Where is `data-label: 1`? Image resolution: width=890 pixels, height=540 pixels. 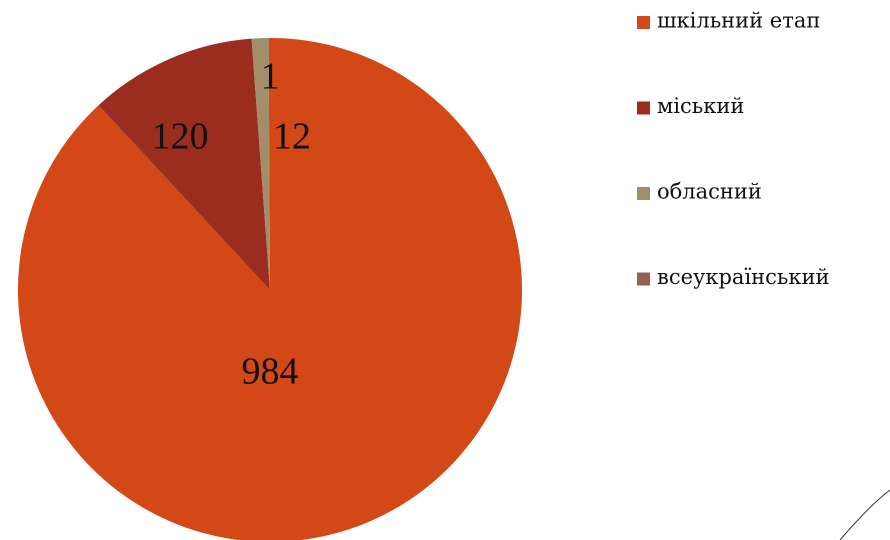 data-label: 1 is located at coordinates (270, 77).